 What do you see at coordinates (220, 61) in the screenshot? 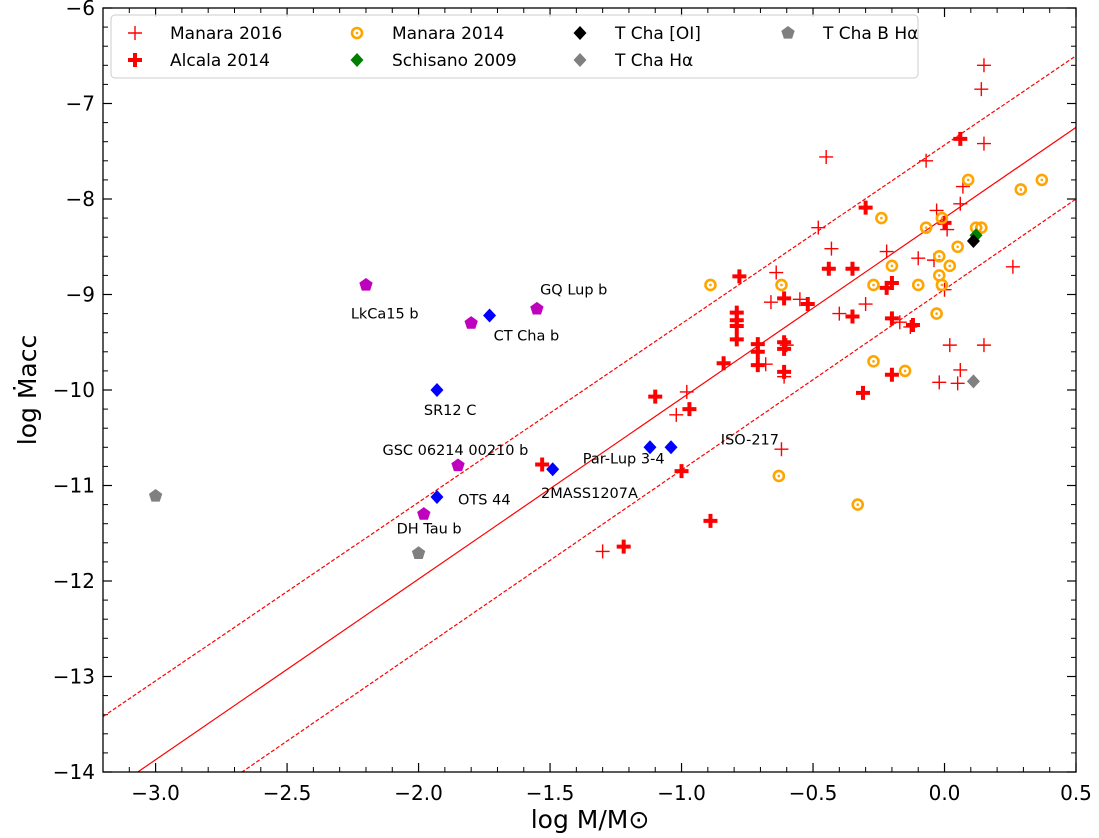
I see `legend-label-alcala-2014: Alcala 2014` at bounding box center [220, 61].